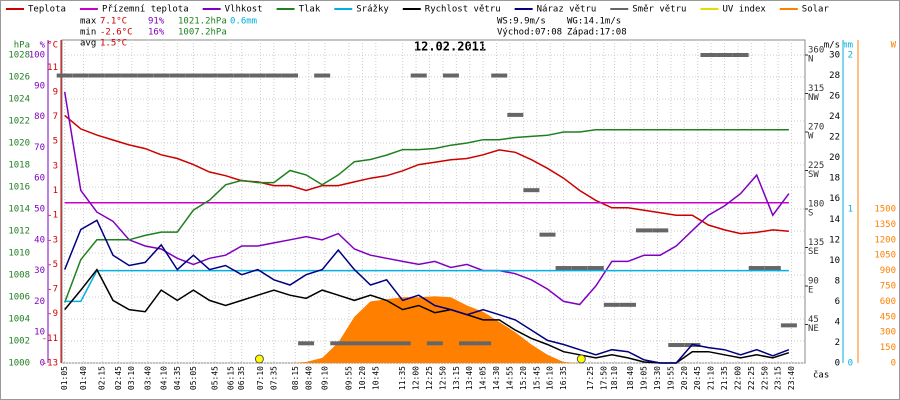 The image size is (900, 400). I want to click on axis-unit: mm, so click(847, 46).